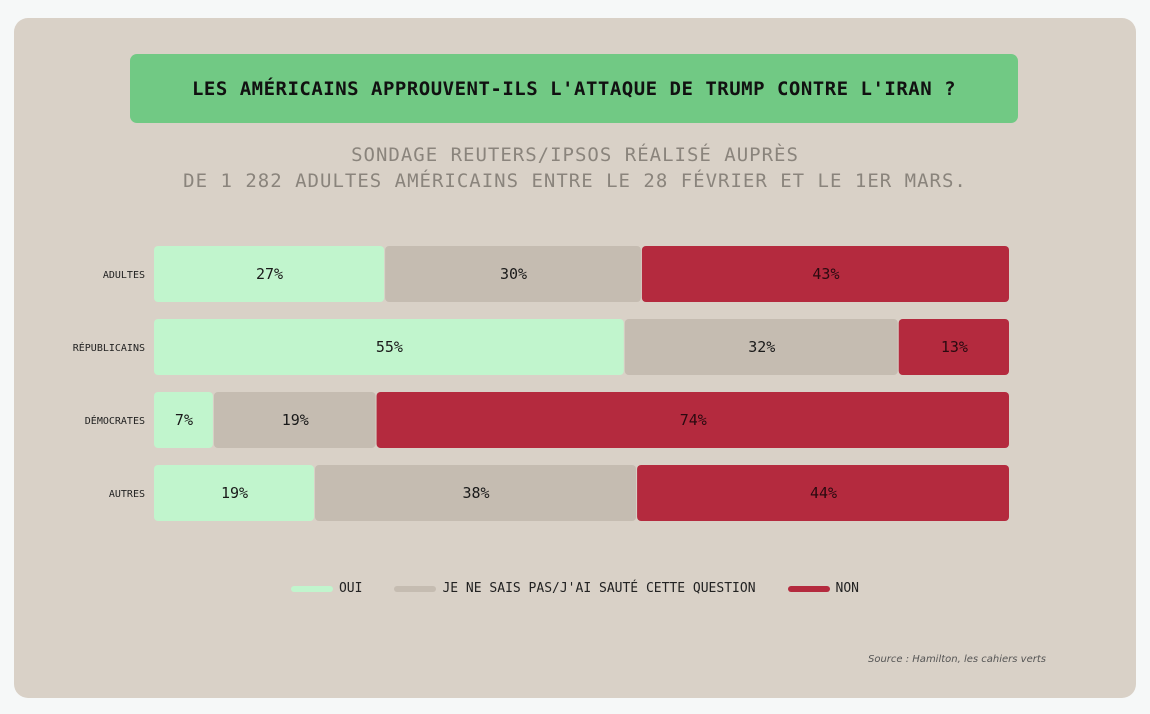 Image resolution: width=1150 pixels, height=714 pixels. I want to click on category-label-autres: AUTRES, so click(127, 494).